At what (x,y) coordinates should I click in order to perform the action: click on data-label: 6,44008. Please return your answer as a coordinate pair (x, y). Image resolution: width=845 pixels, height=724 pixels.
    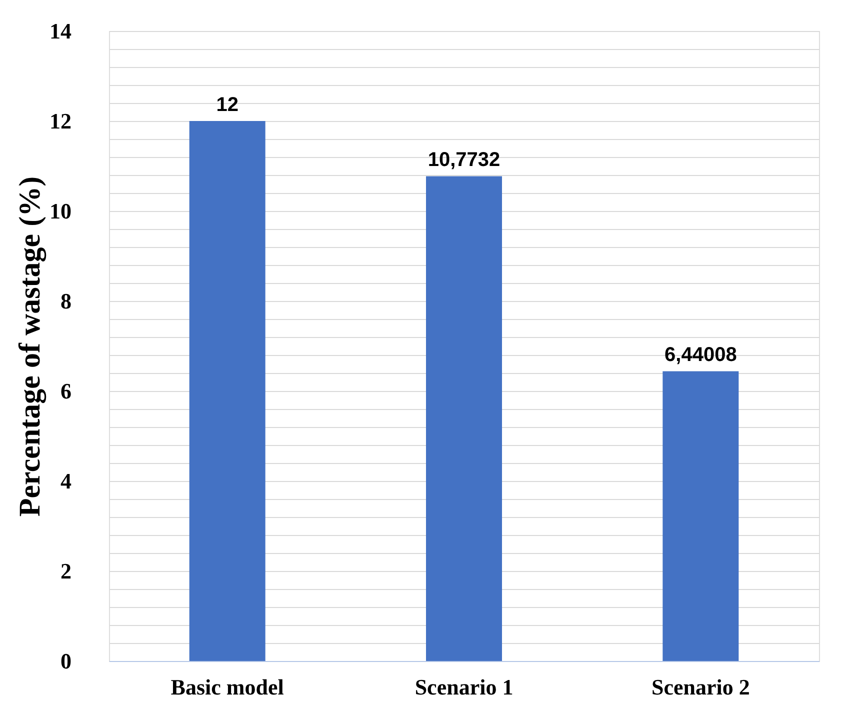
    Looking at the image, I should click on (700, 355).